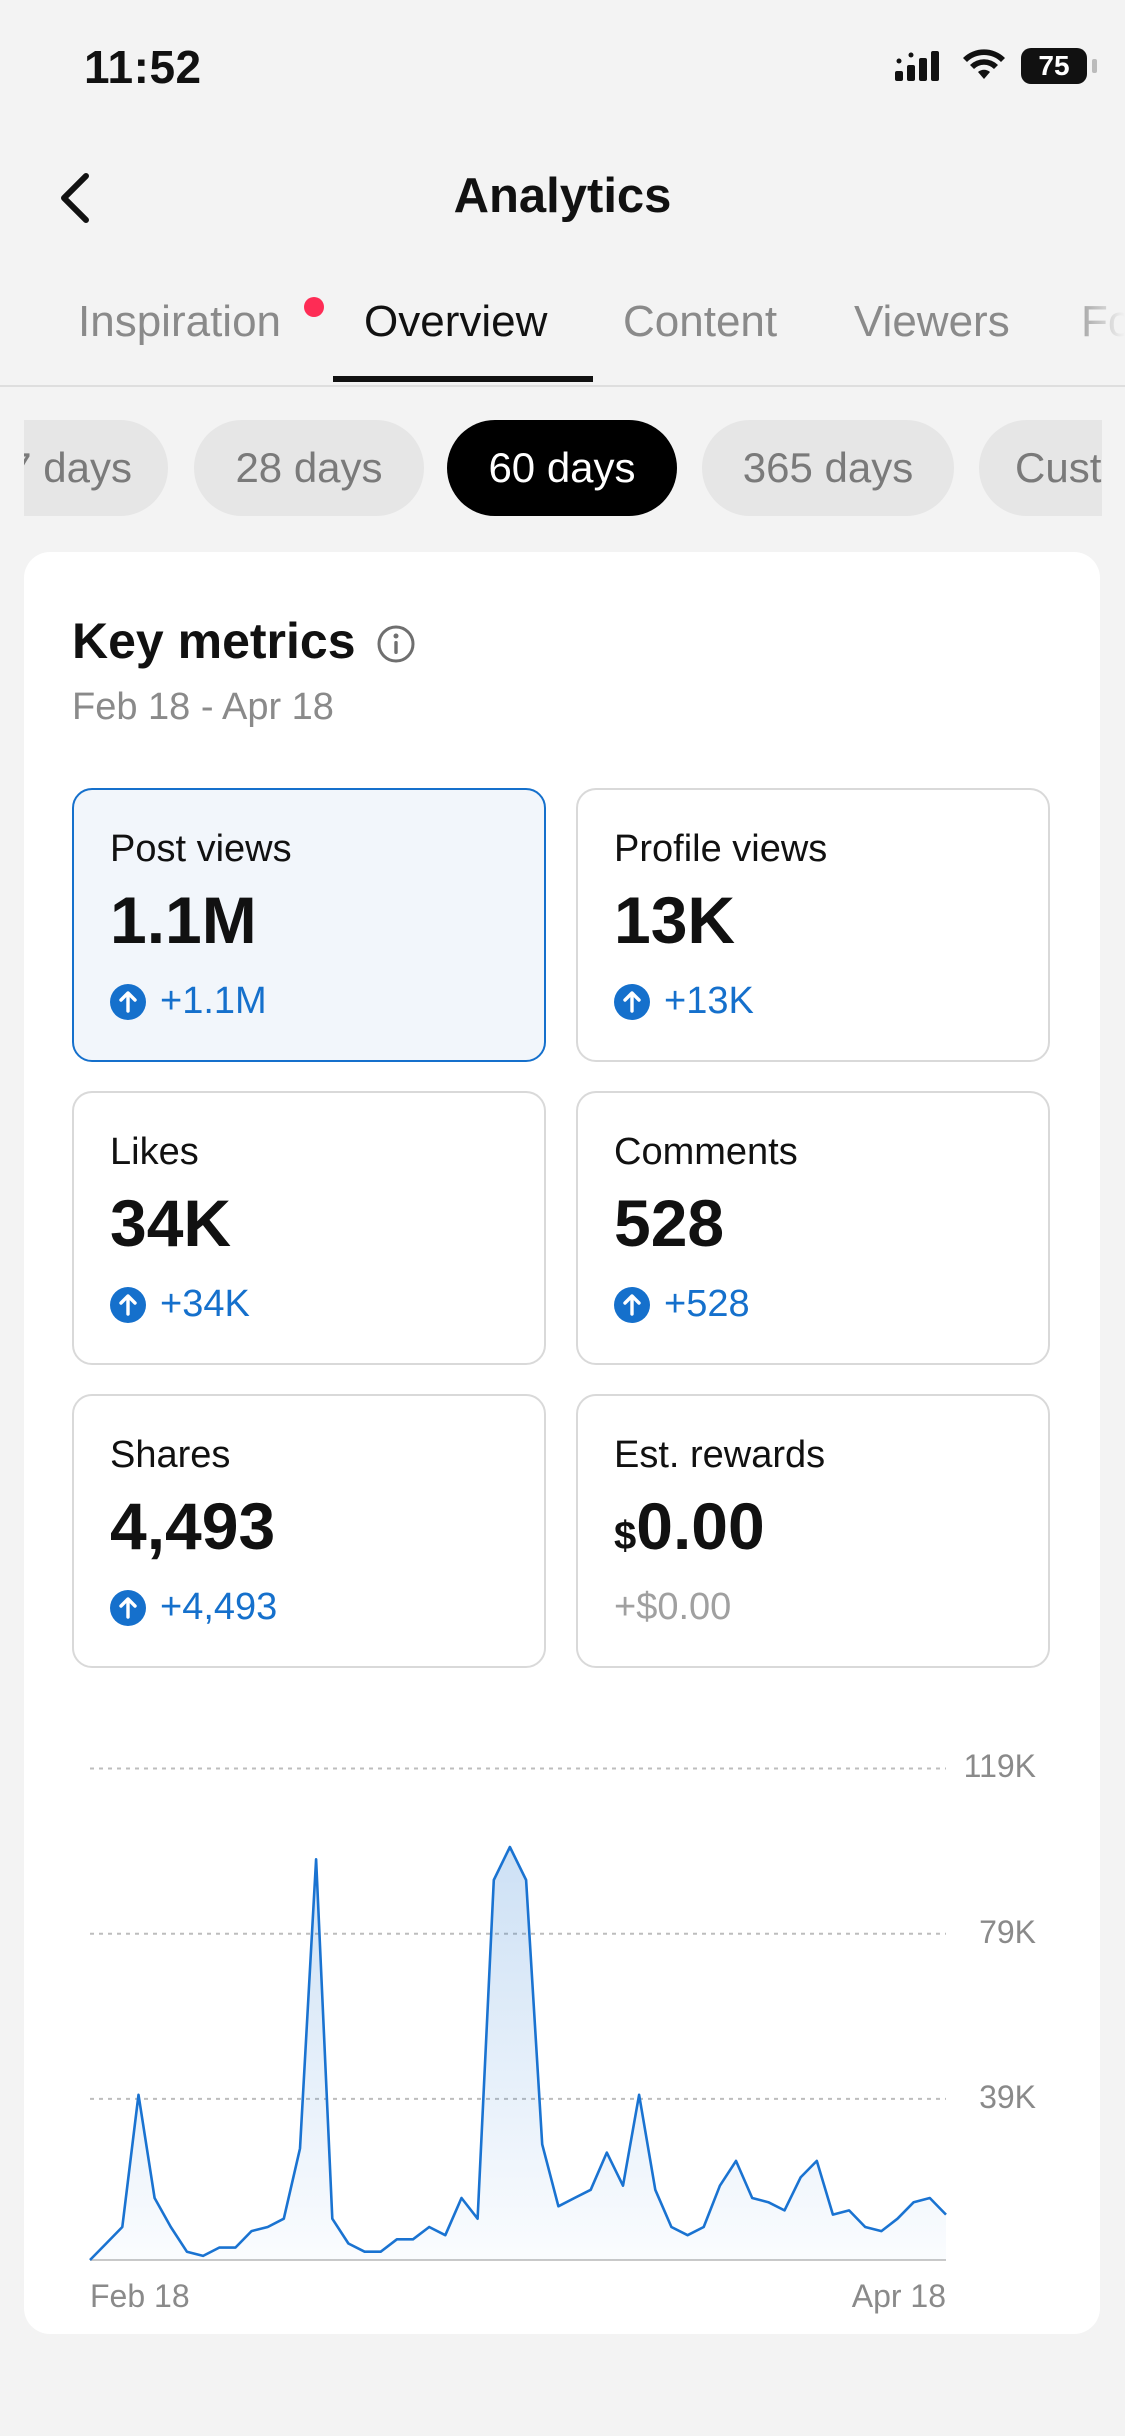  I want to click on metric-delta-text: +$0.00, so click(673, 1607).